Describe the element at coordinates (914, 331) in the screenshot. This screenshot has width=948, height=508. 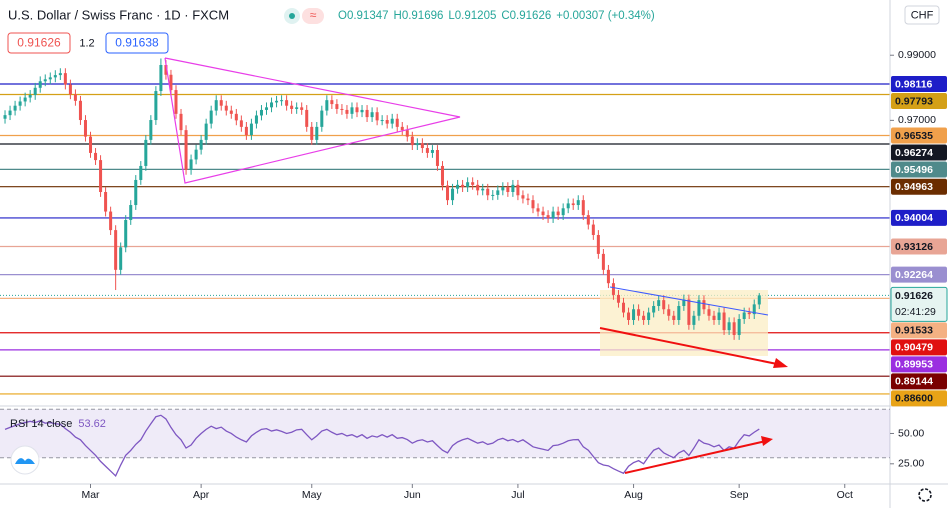
I see `level-label: 0.91533` at that location.